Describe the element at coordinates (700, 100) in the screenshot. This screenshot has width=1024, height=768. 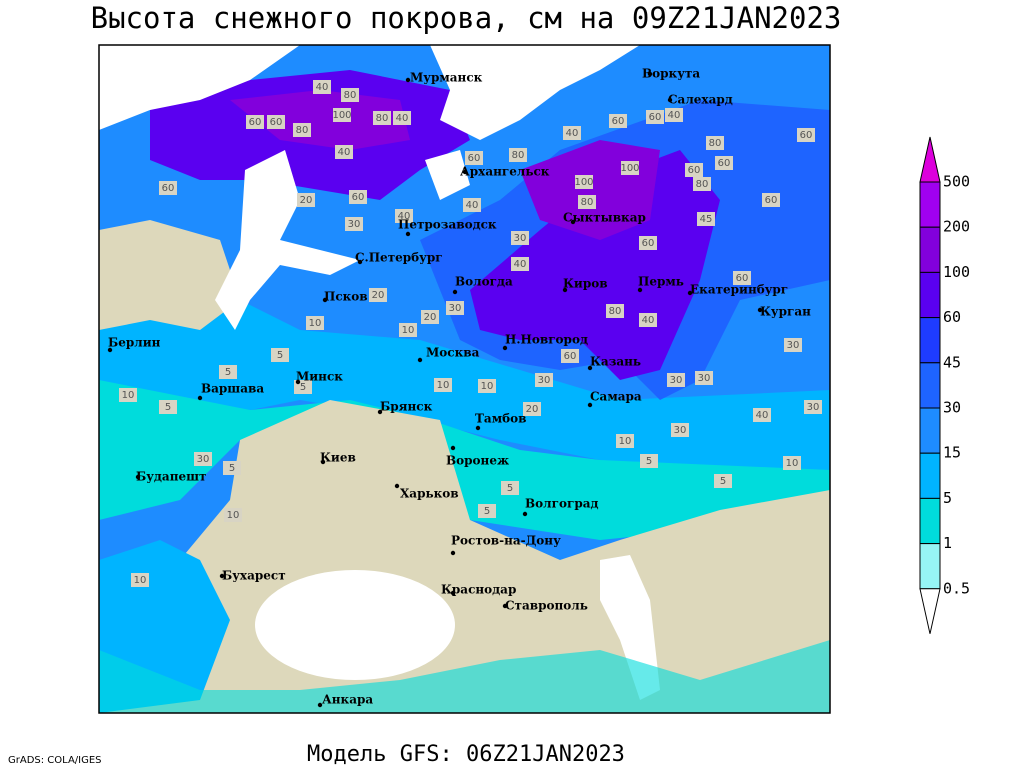
I see `city-label: Салехард` at that location.